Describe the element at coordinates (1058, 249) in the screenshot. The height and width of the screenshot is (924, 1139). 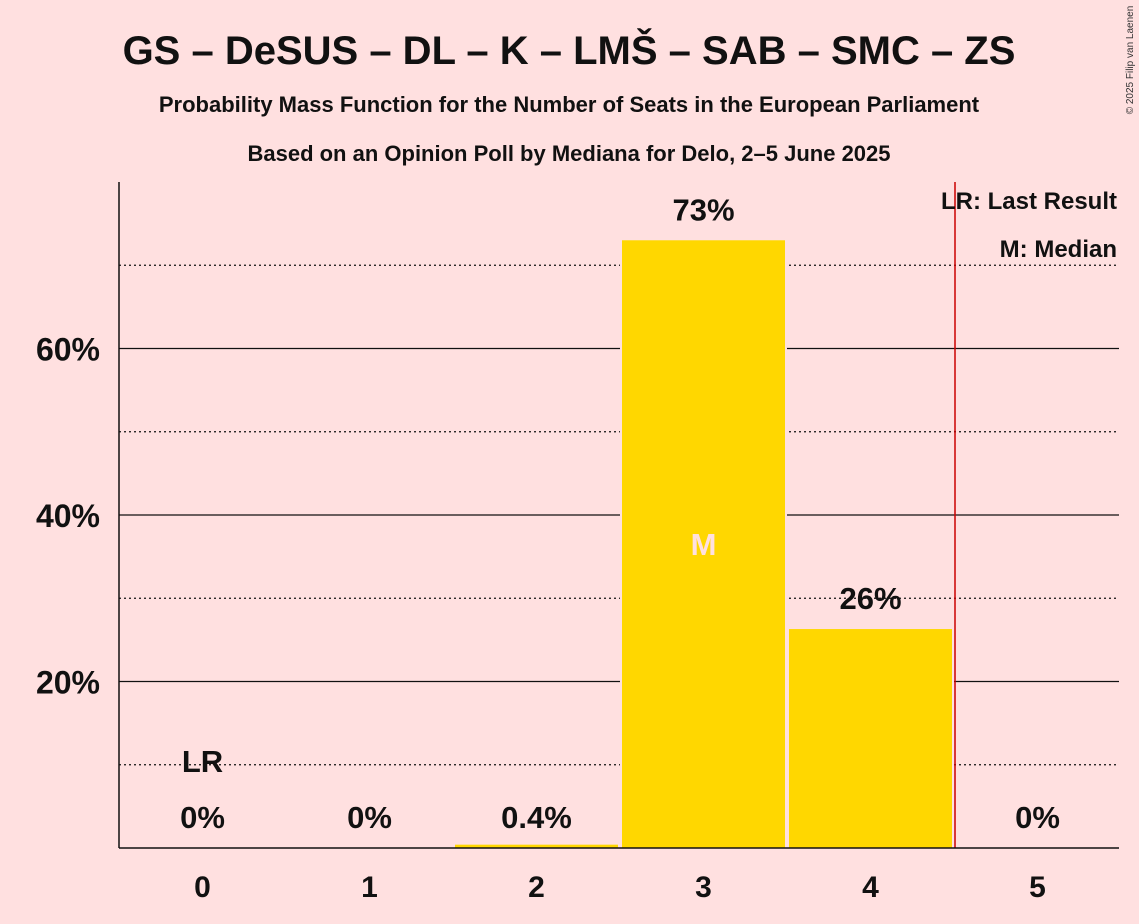
I see `legend-entry-1: M: Median` at that location.